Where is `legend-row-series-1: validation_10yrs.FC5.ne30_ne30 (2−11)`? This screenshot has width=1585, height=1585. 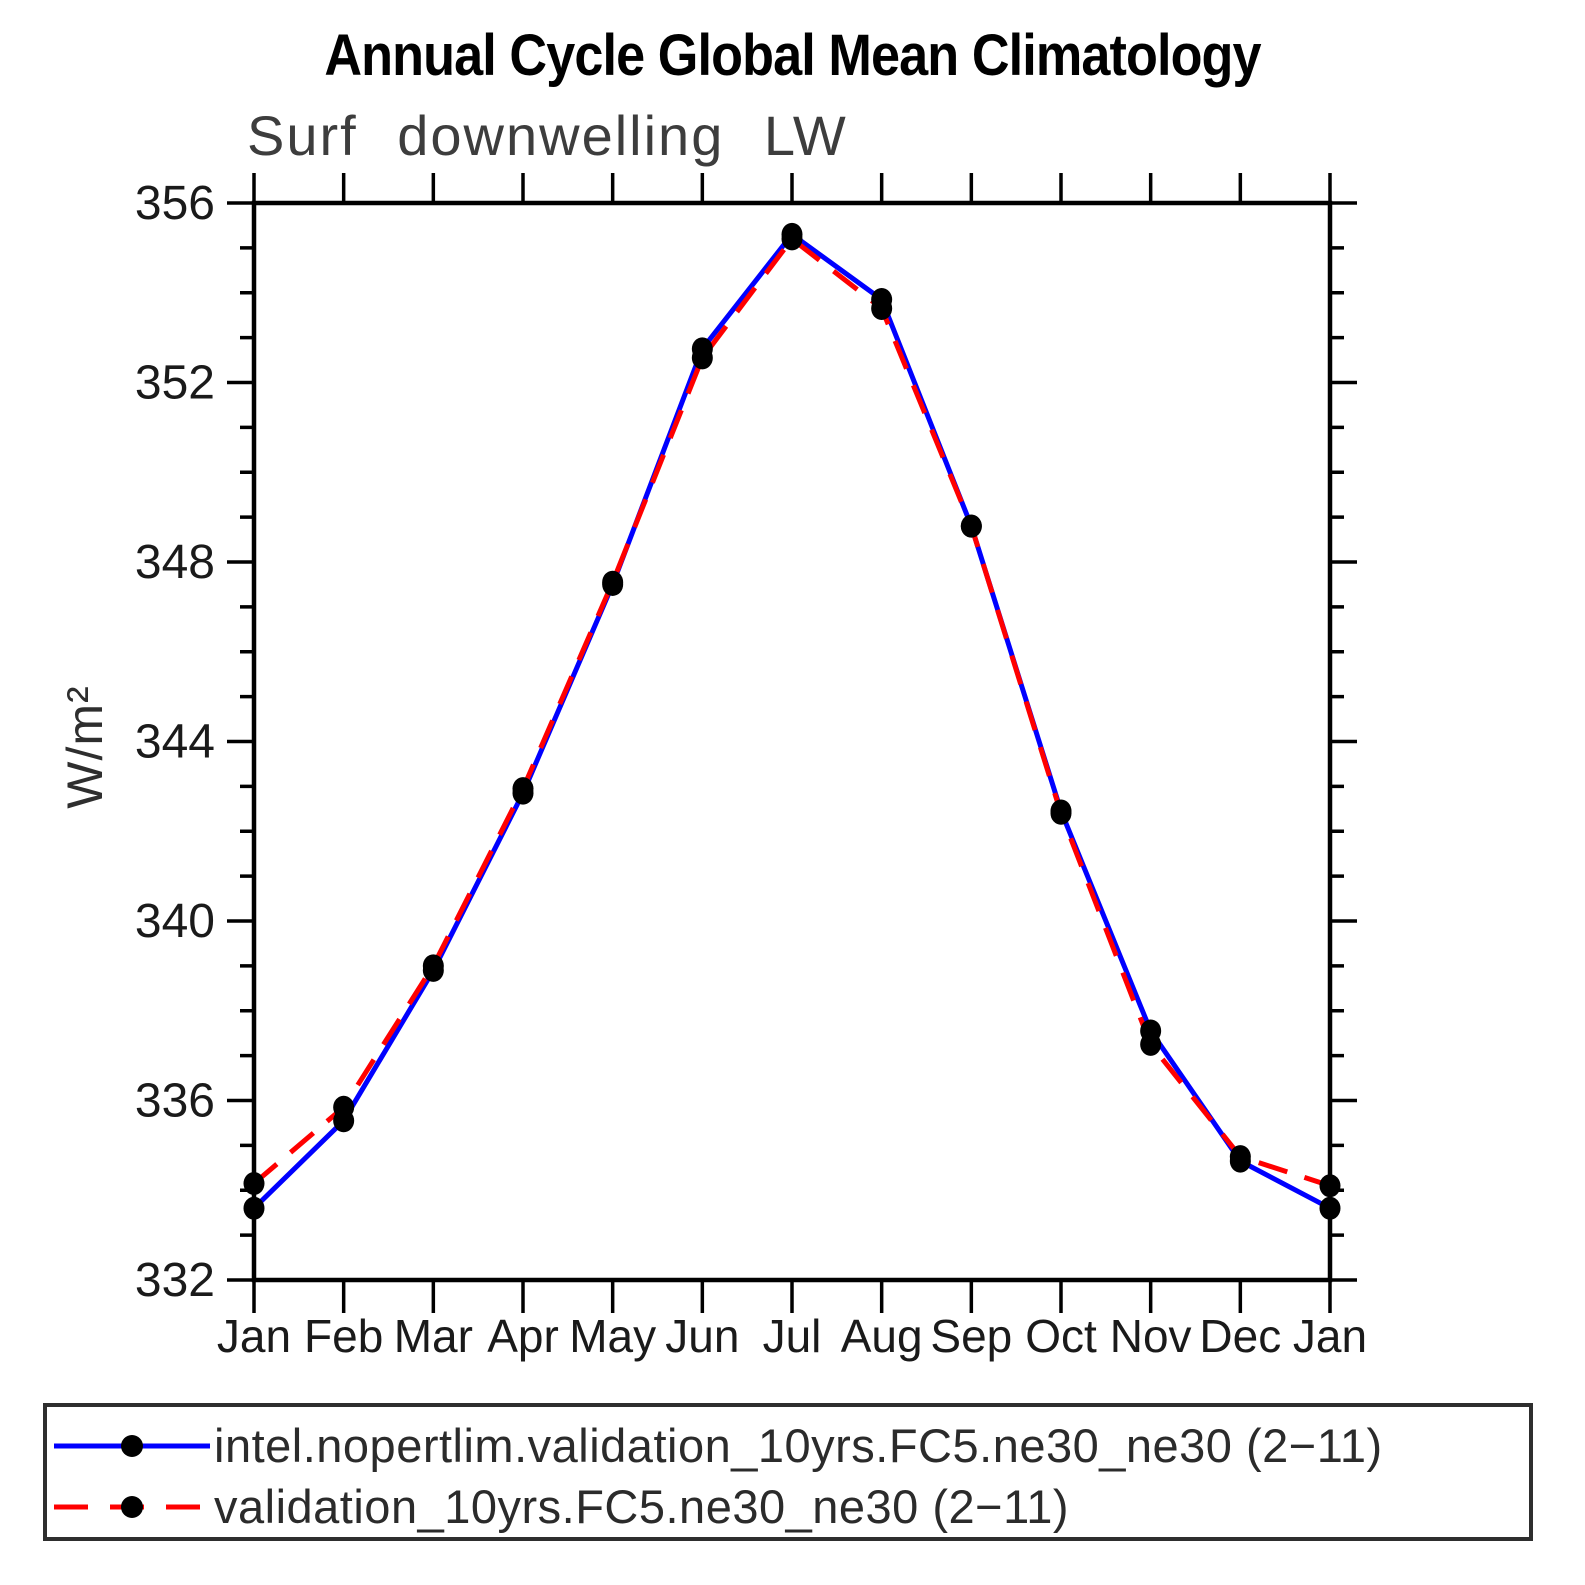 legend-row-series-1: validation_10yrs.FC5.ne30_ne30 (2−11) is located at coordinates (788, 1506).